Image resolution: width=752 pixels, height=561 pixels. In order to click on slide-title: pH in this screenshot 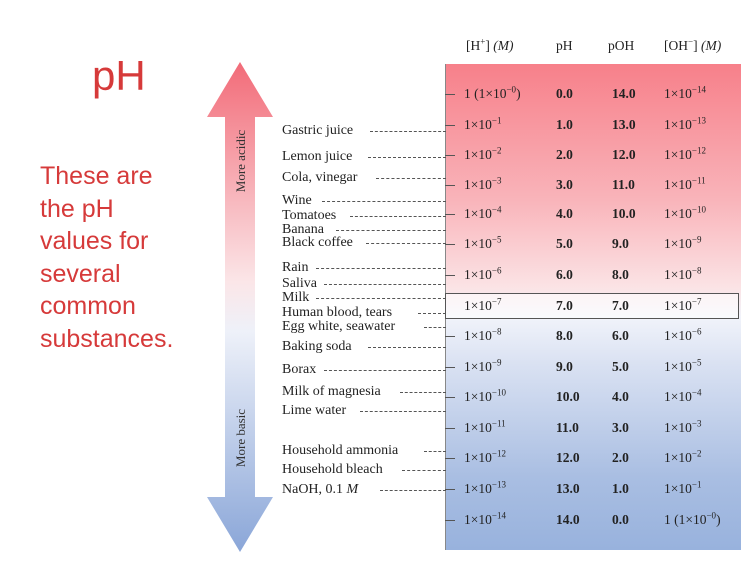, I will do `click(119, 75)`.